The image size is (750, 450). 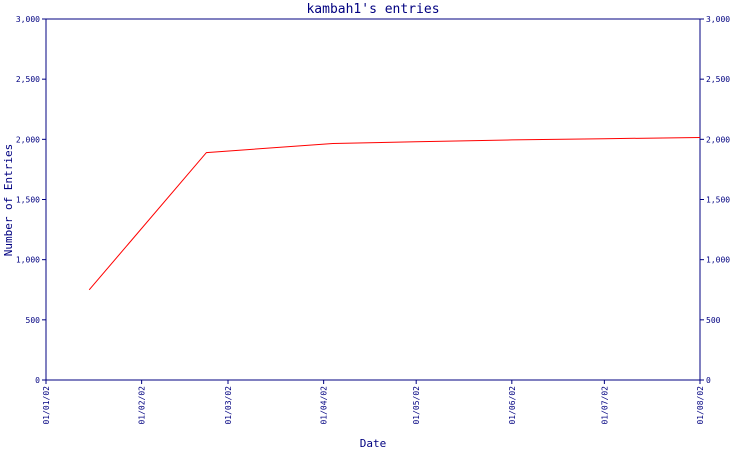 I want to click on y-tick-label-right: 2,500, so click(x=718, y=79).